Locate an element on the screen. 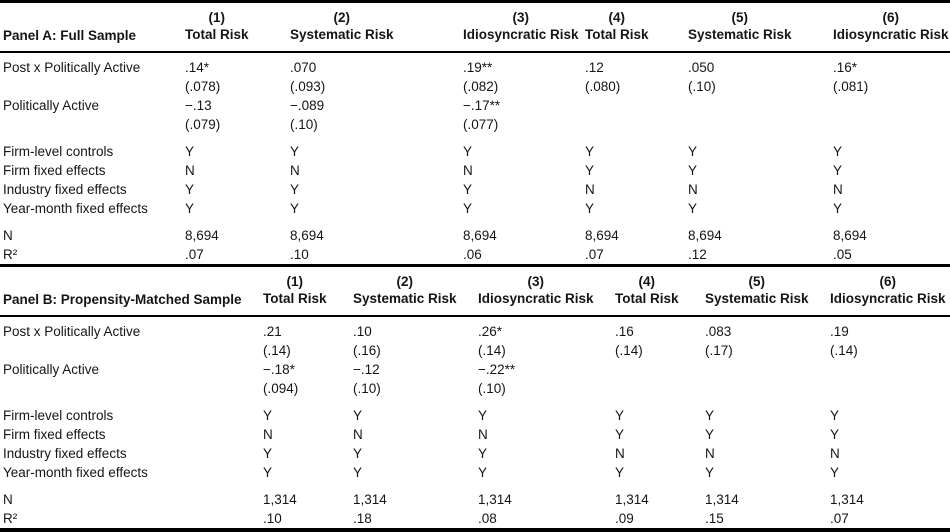 Image resolution: width=950 pixels, height=532 pixels. cell-value: .083 is located at coordinates (718, 331).